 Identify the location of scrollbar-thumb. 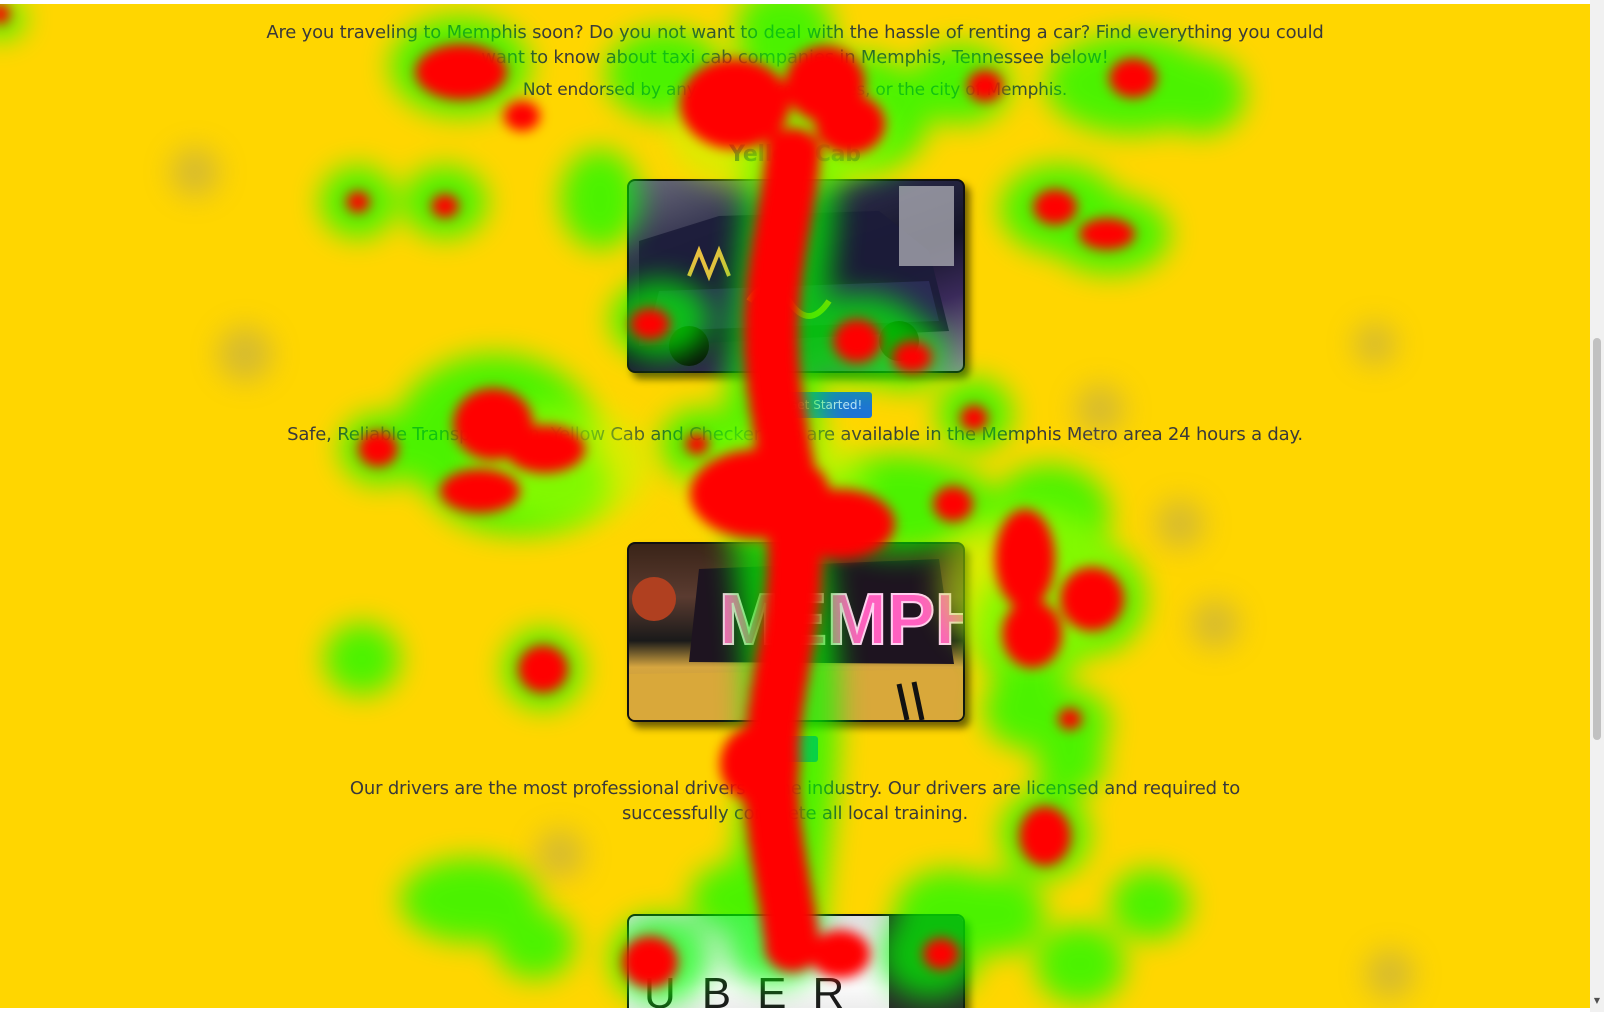
(1597, 539).